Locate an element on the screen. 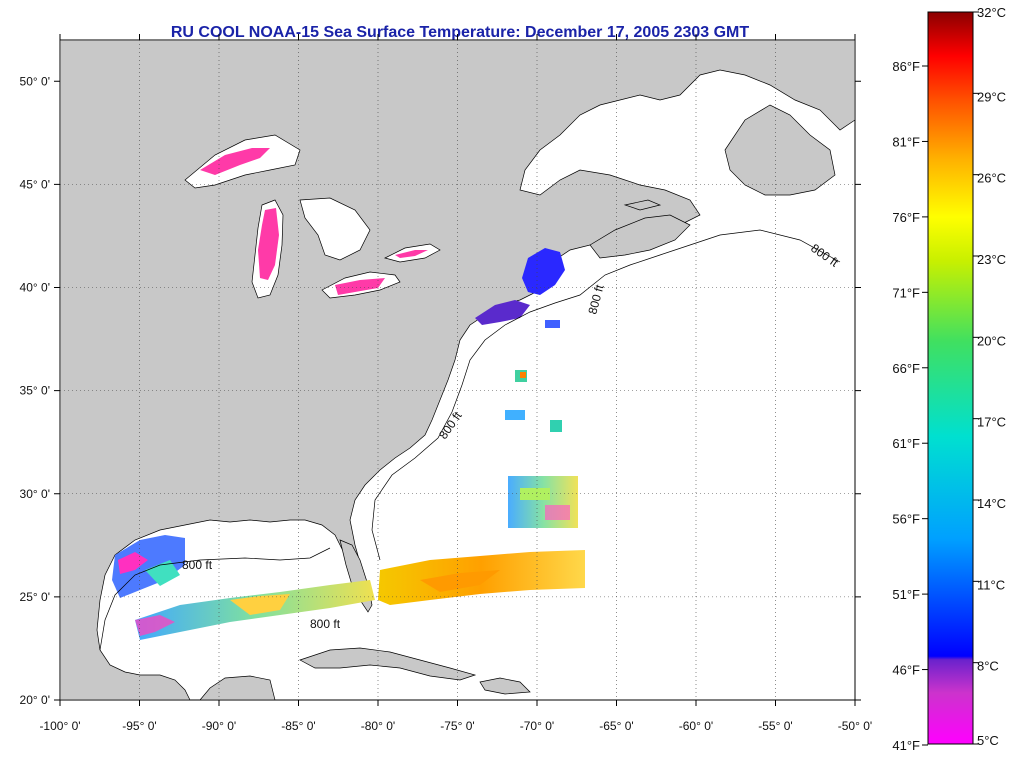 This screenshot has width=1016, height=761. cuba-island is located at coordinates (388, 664).